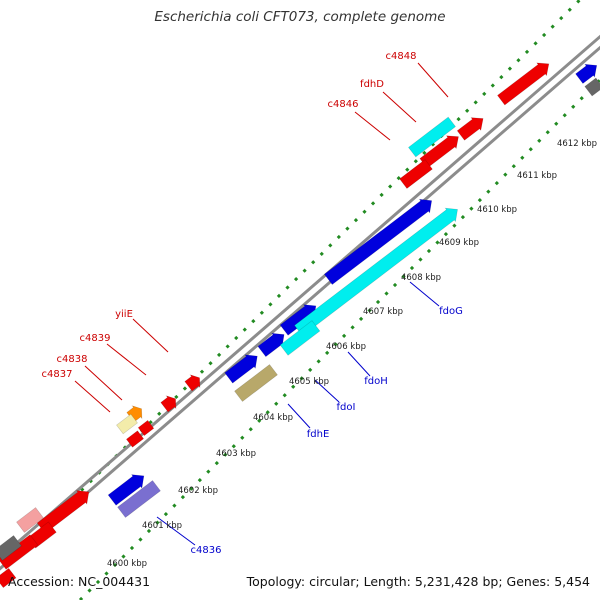  What do you see at coordinates (126, 359) in the screenshot?
I see `leader-c4839` at bounding box center [126, 359].